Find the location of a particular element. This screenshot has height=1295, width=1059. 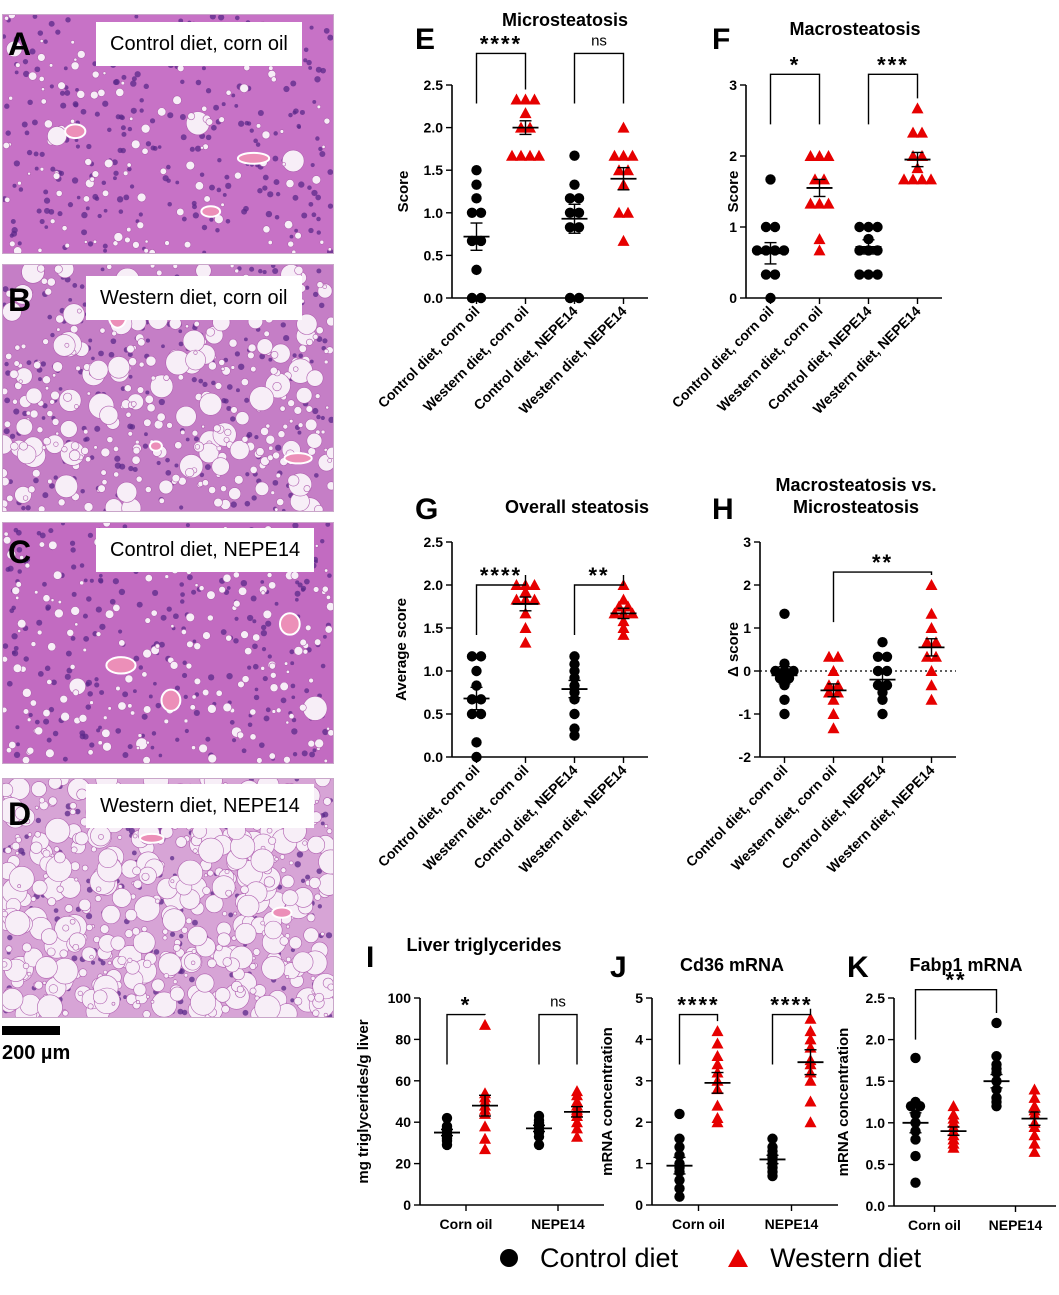

y-tick-label: 4 is located at coordinates (639, 1039).